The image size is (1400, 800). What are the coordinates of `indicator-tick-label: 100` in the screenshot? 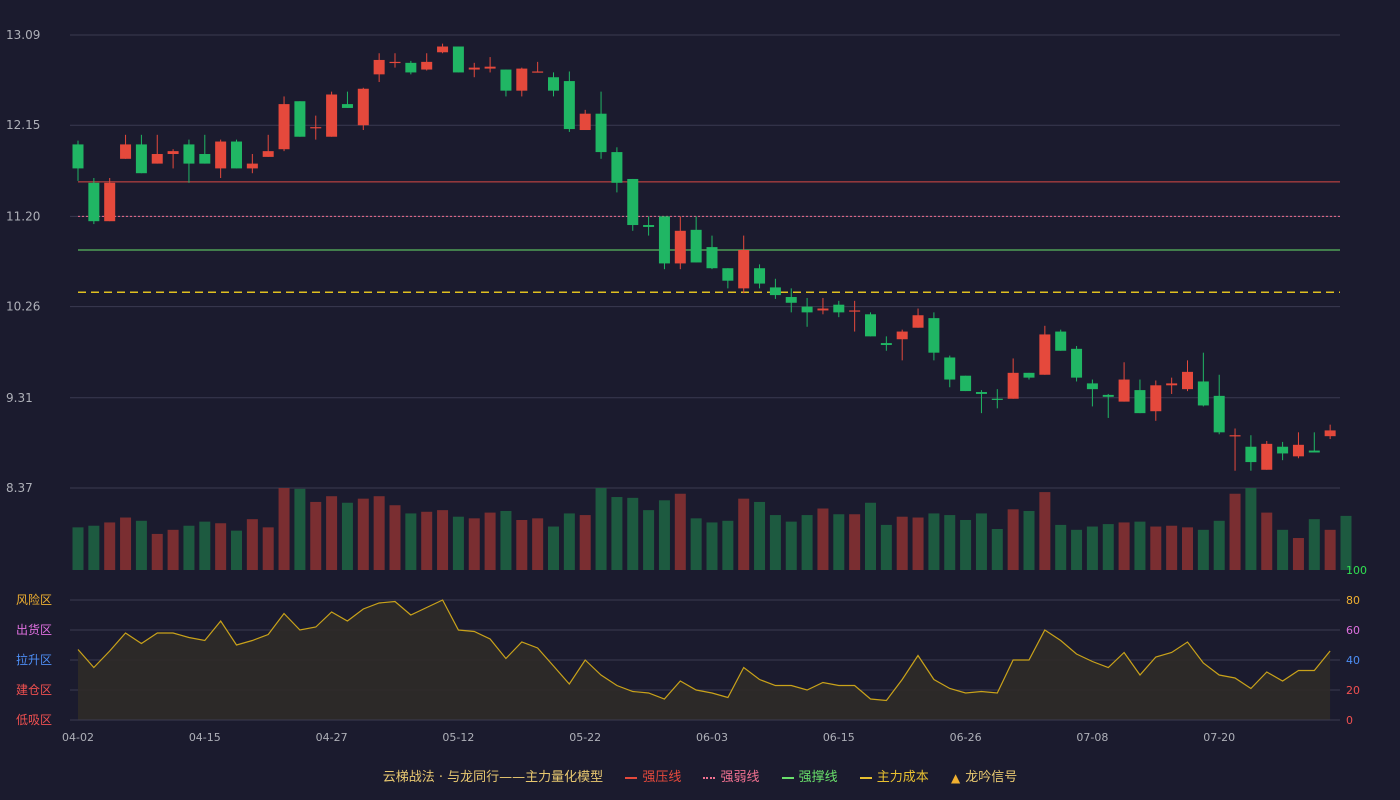 It's located at (1356, 570).